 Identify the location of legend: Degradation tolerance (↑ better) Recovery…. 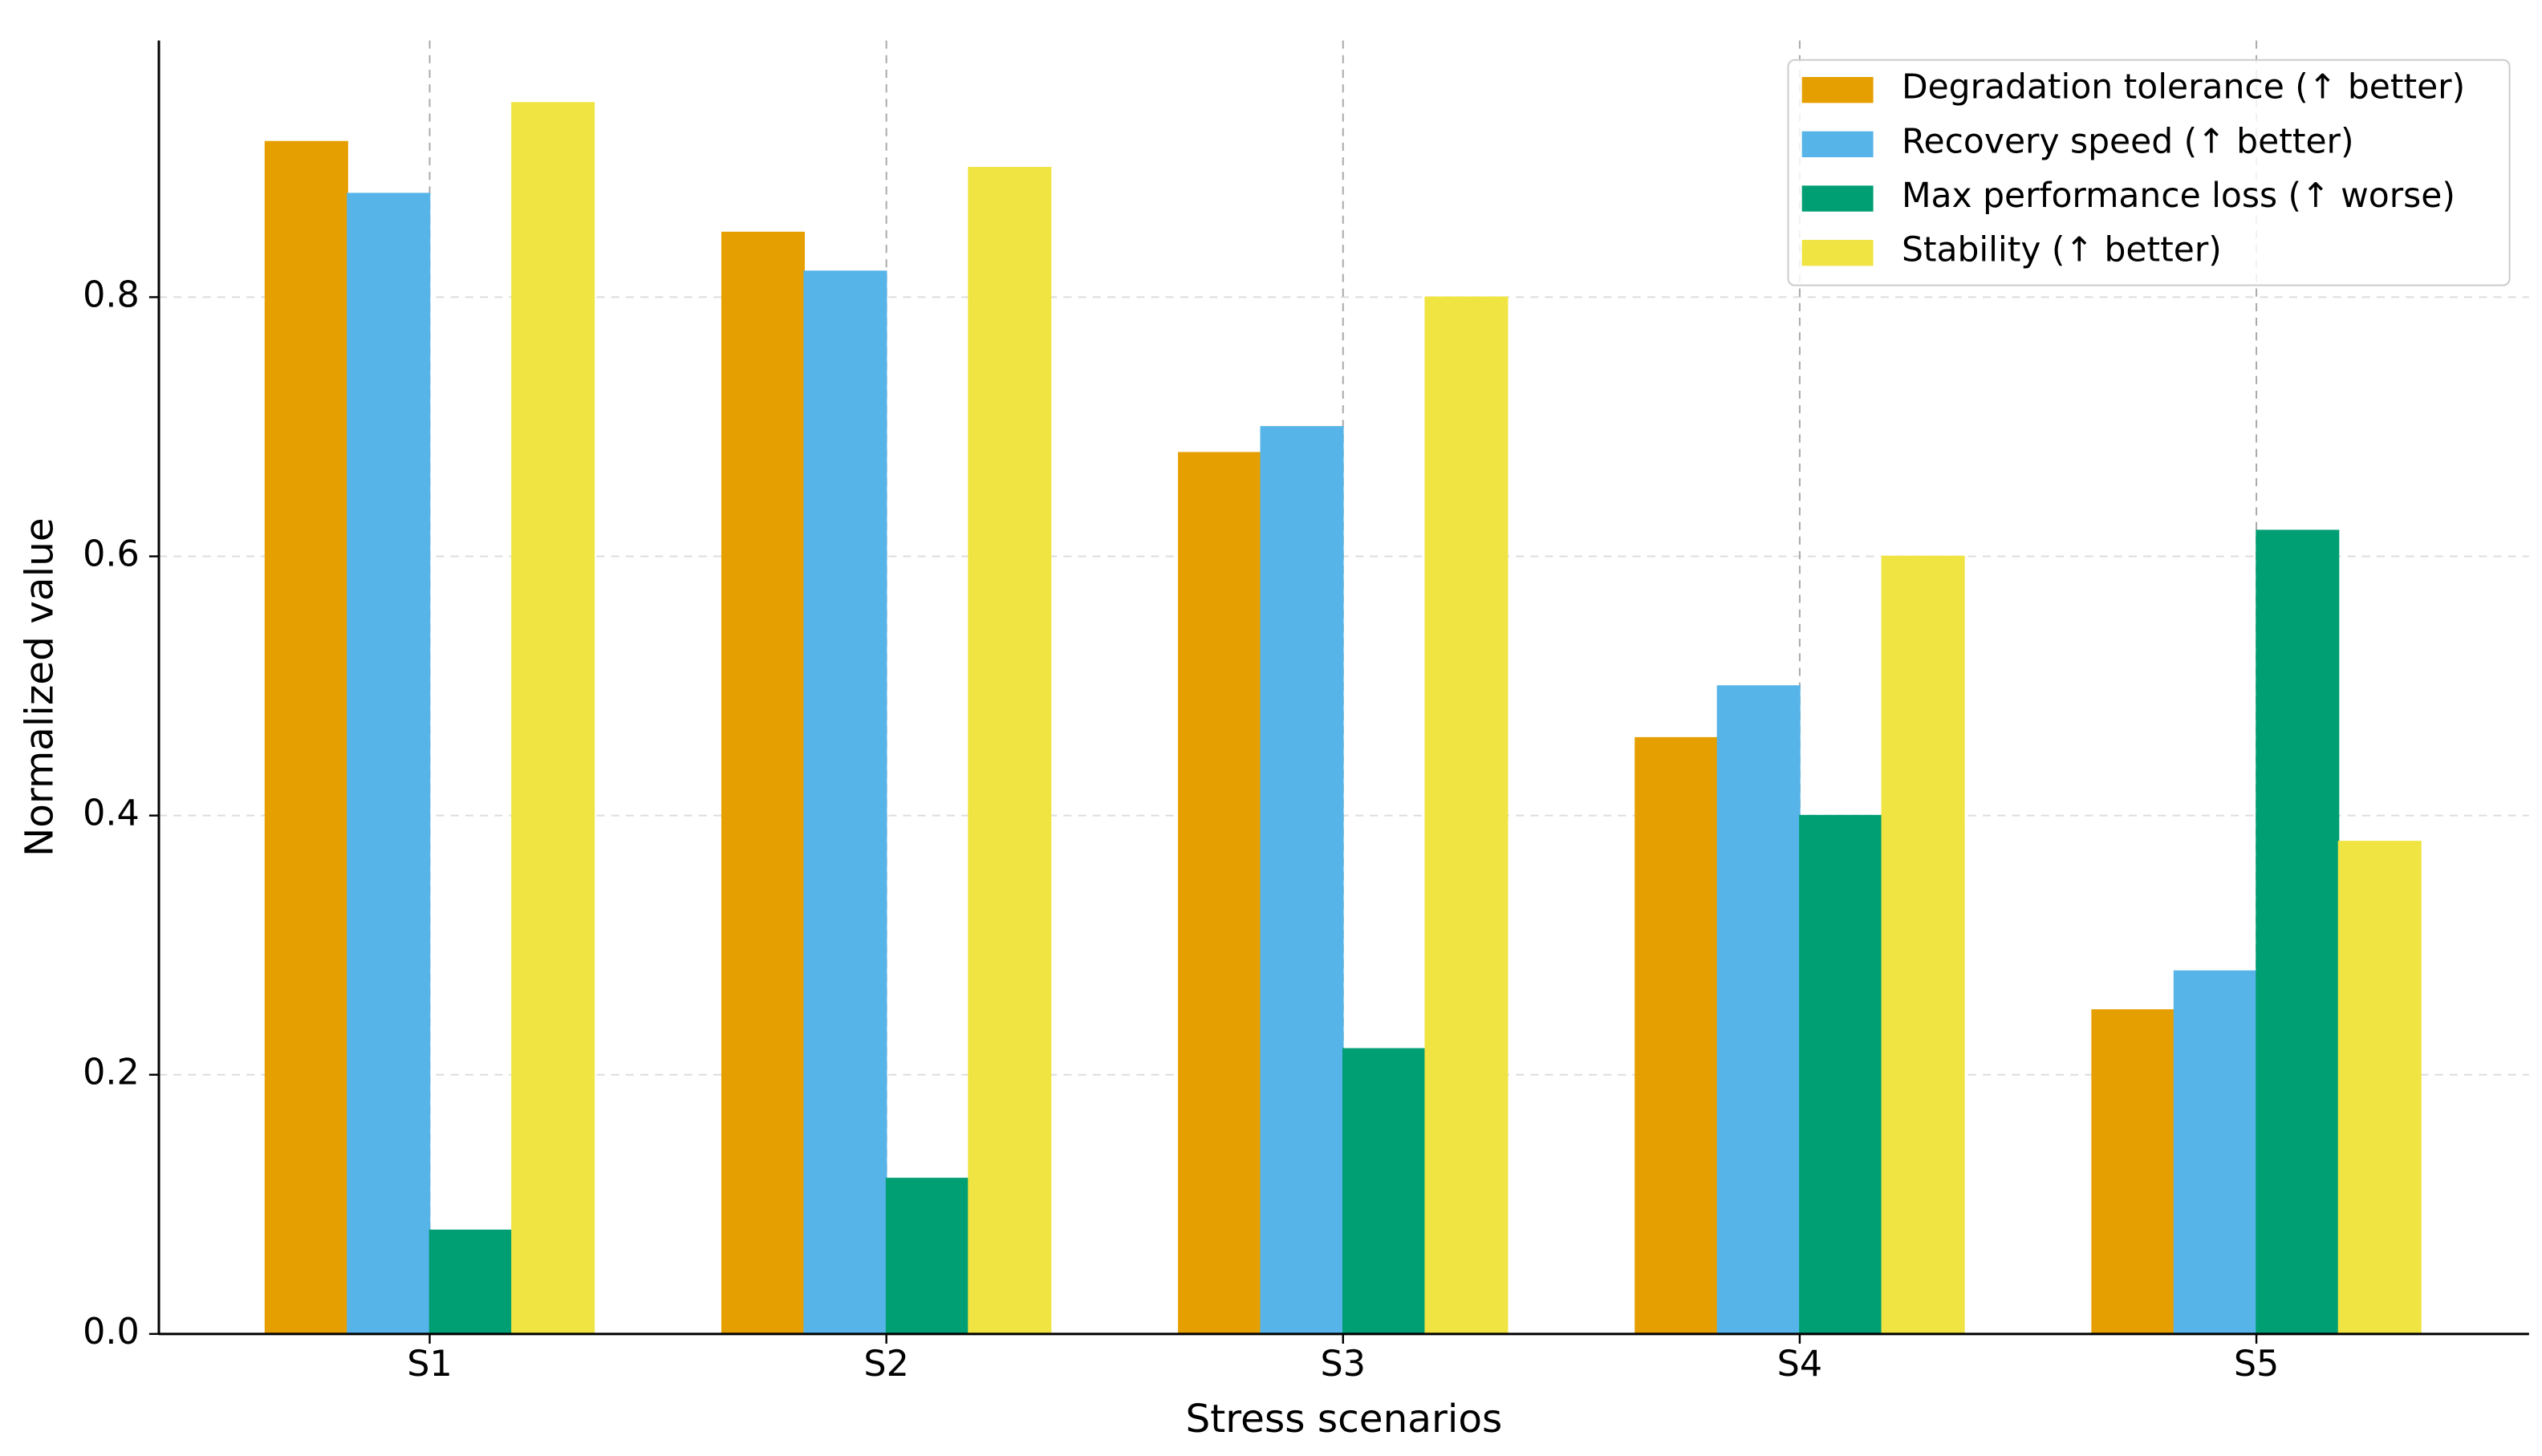
(2149, 172).